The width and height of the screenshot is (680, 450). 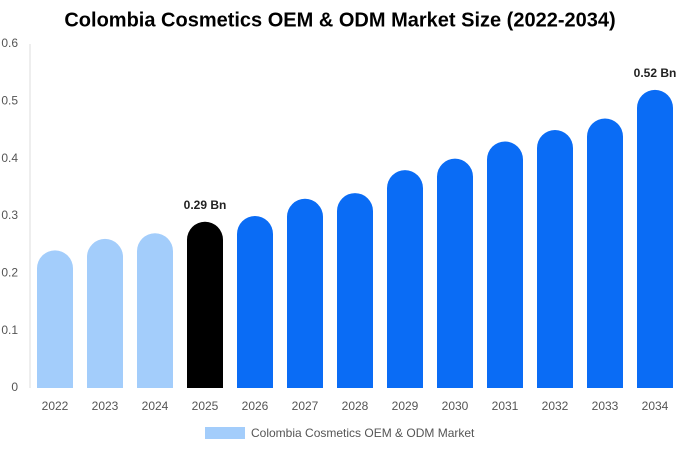 What do you see at coordinates (363, 433) in the screenshot?
I see `legend-label: Colombia Cosmetics OEM & ODM Market` at bounding box center [363, 433].